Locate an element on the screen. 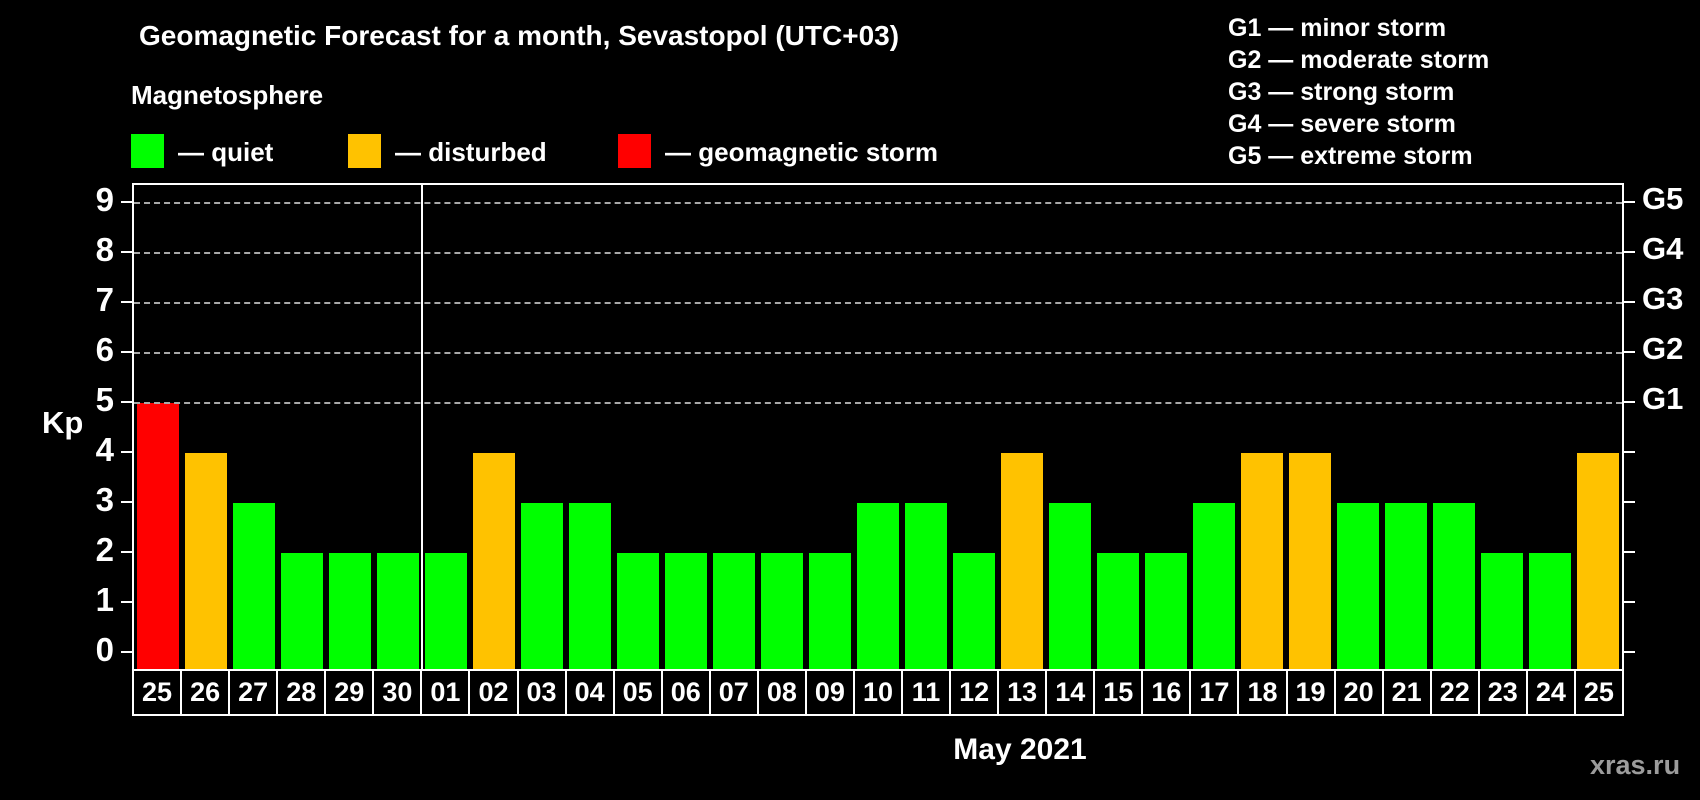  x-tick-label-day-30: 30 is located at coordinates (397, 692).